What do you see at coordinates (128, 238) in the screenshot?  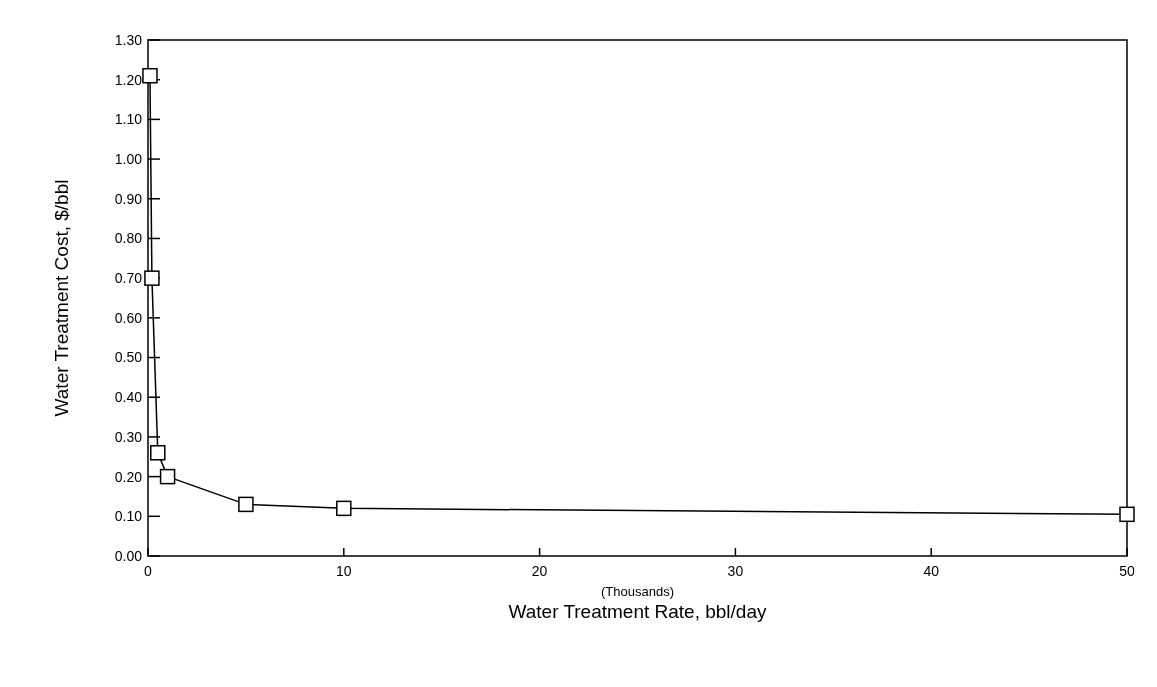 I see `y-tick-label: 0.80` at bounding box center [128, 238].